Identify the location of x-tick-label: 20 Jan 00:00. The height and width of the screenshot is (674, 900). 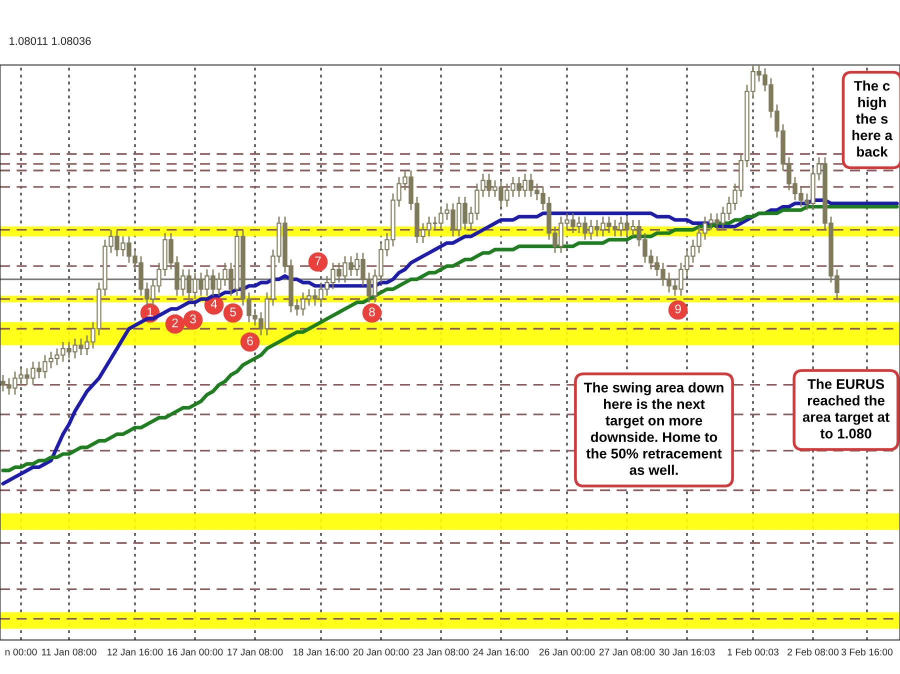
(381, 652).